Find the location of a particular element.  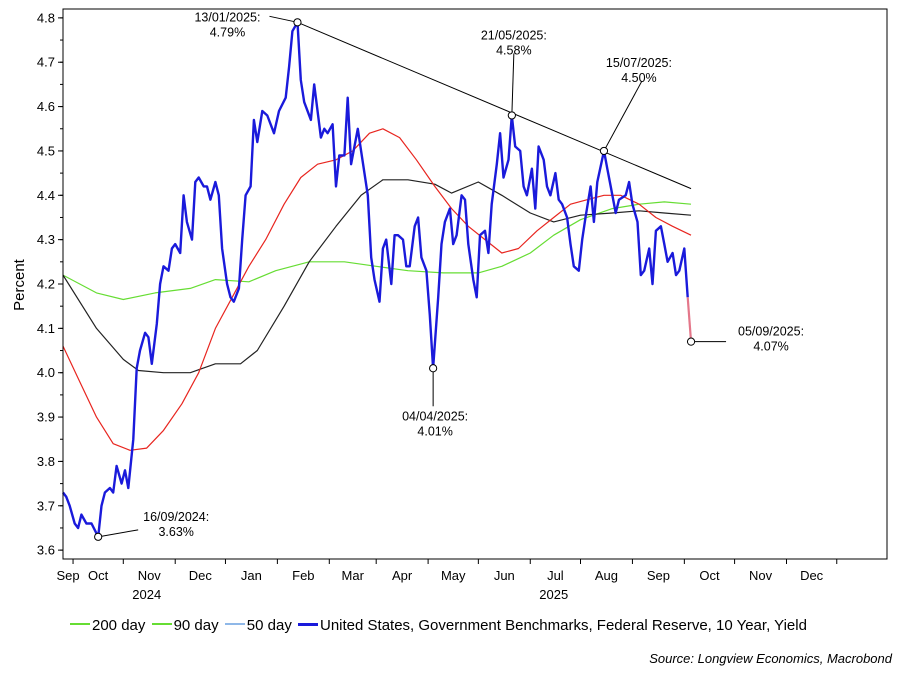

x-year-label: 2025 is located at coordinates (553, 594).